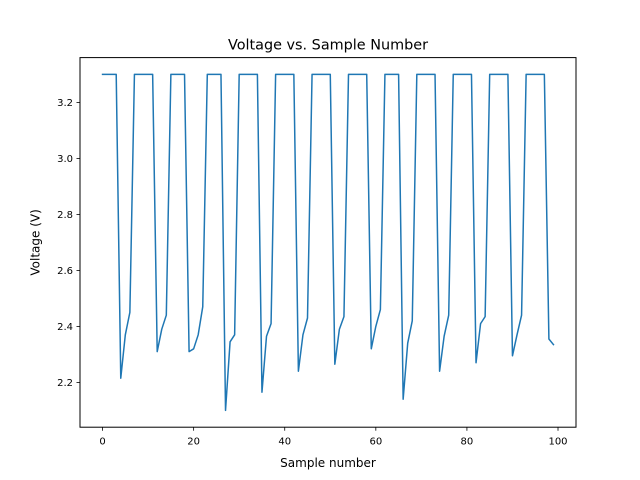  I want to click on y-tick-label: 3.0, so click(65, 159).